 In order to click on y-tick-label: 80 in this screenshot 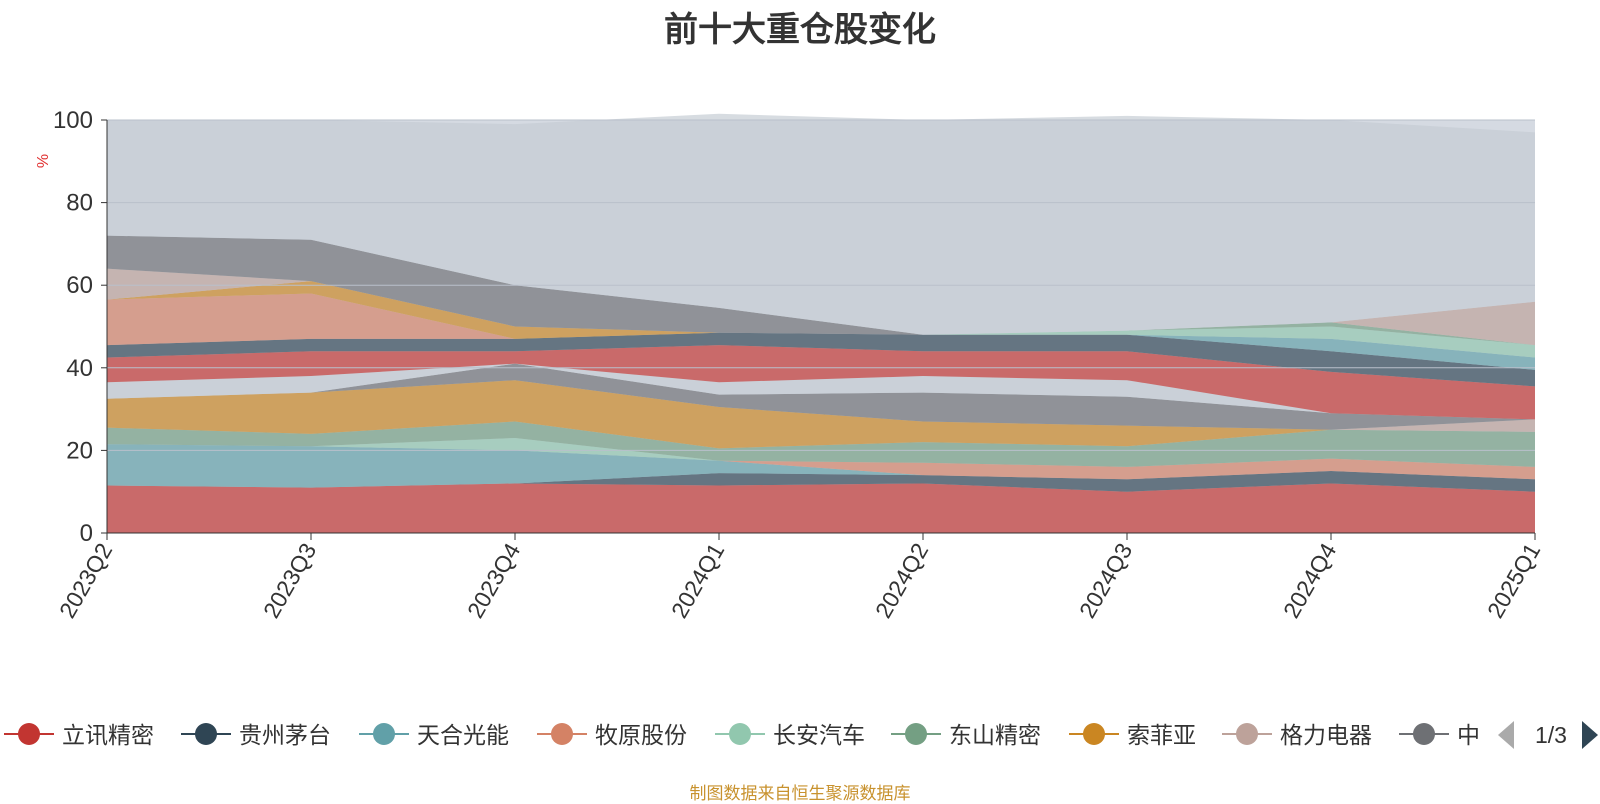, I will do `click(79, 203)`.